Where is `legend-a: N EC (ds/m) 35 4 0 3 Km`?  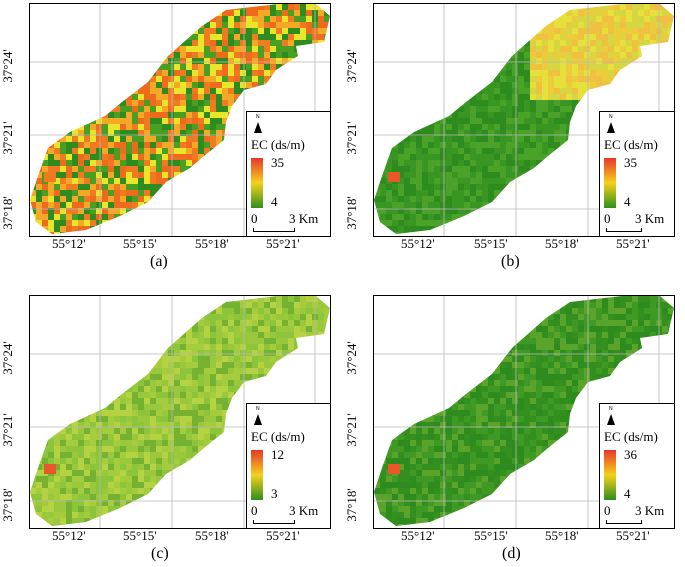 legend-a: N EC (ds/m) 35 4 0 3 Km is located at coordinates (288, 173).